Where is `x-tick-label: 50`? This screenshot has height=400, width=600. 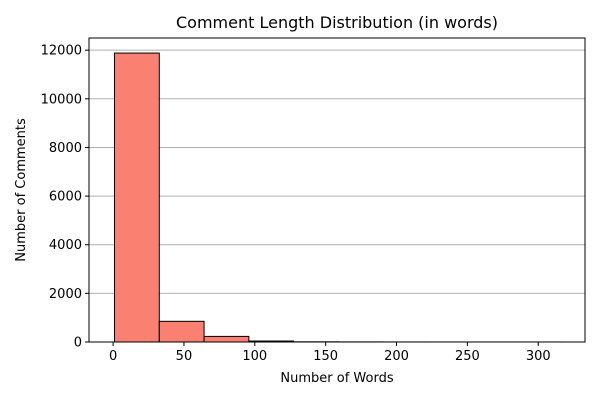 x-tick-label: 50 is located at coordinates (184, 356).